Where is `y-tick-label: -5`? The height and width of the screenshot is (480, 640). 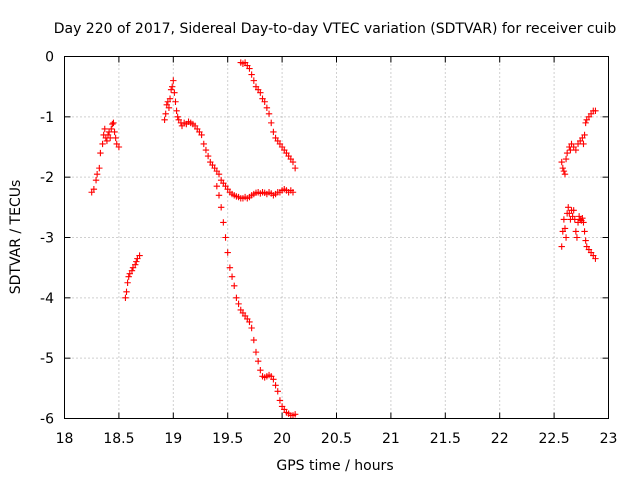 y-tick-label: -5 is located at coordinates (47, 359).